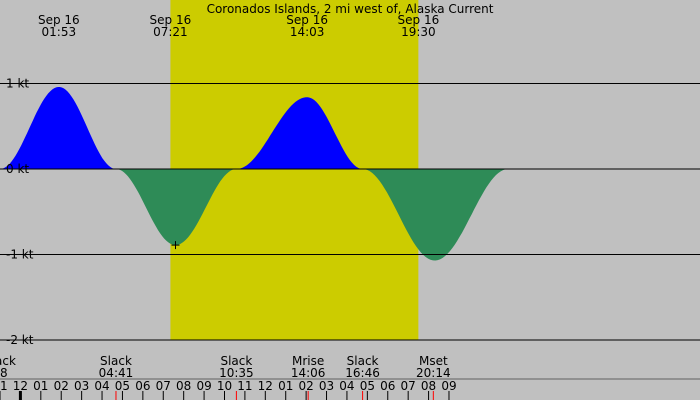 Image resolution: width=700 pixels, height=400 pixels. I want to click on y-tick-label: -2 kt, so click(20, 340).